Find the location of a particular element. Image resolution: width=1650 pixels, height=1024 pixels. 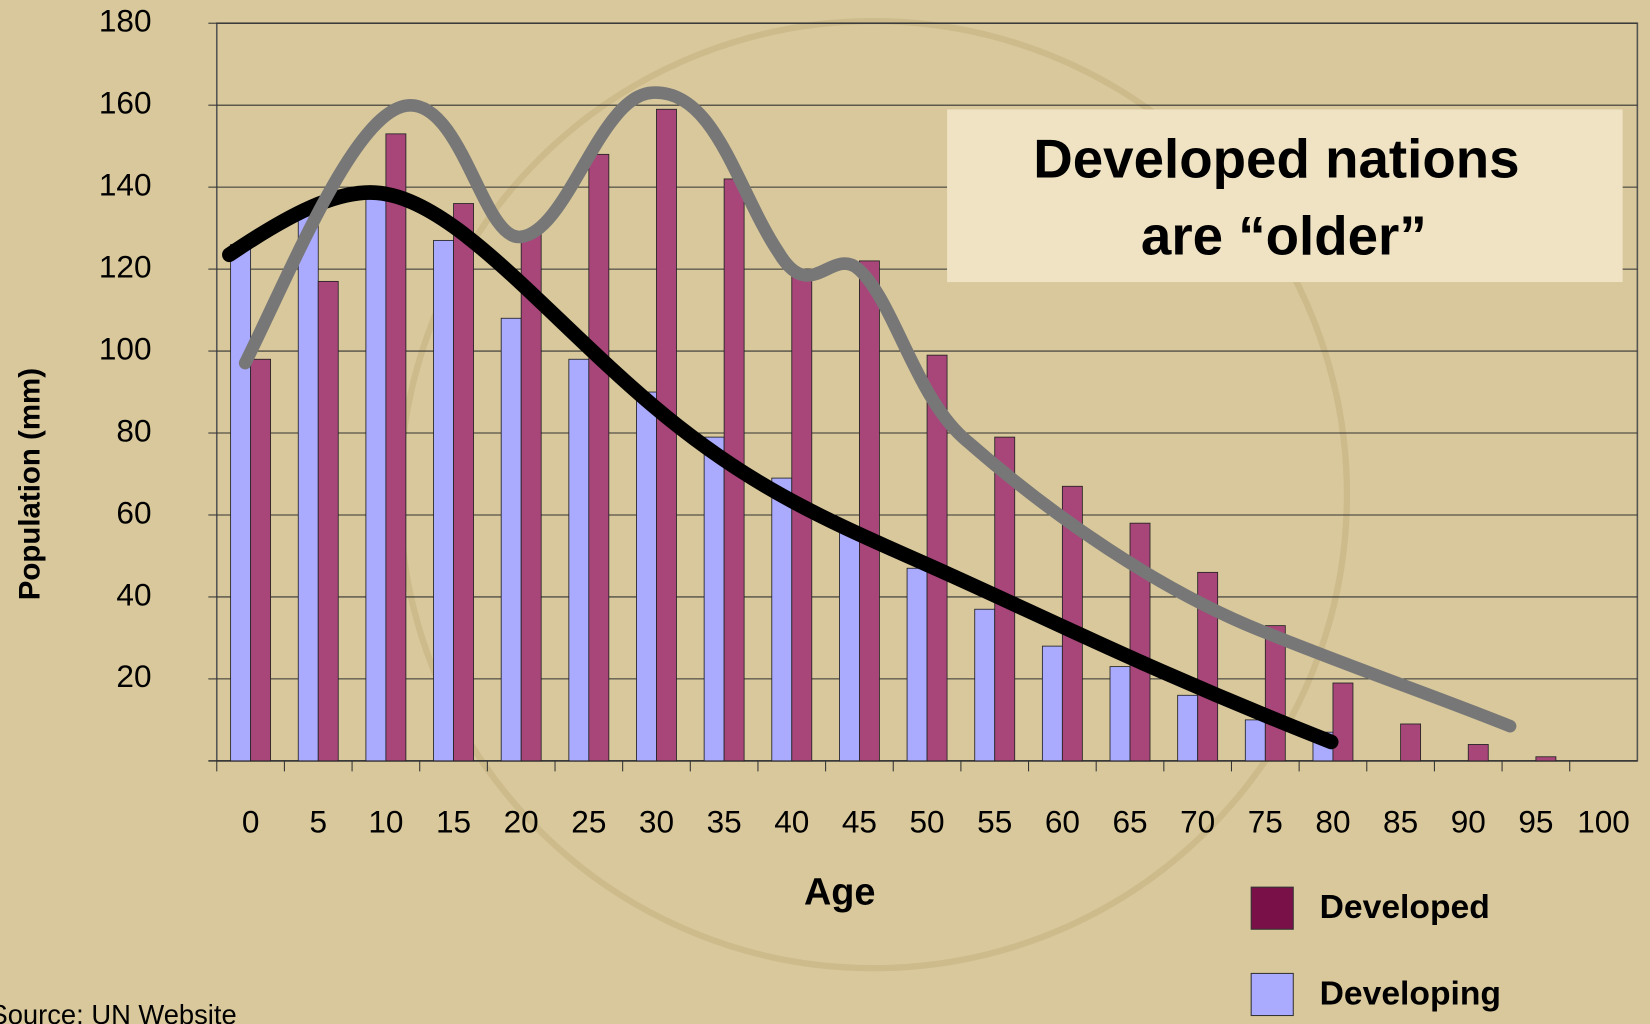

y-tick-label: 20 is located at coordinates (133, 676).